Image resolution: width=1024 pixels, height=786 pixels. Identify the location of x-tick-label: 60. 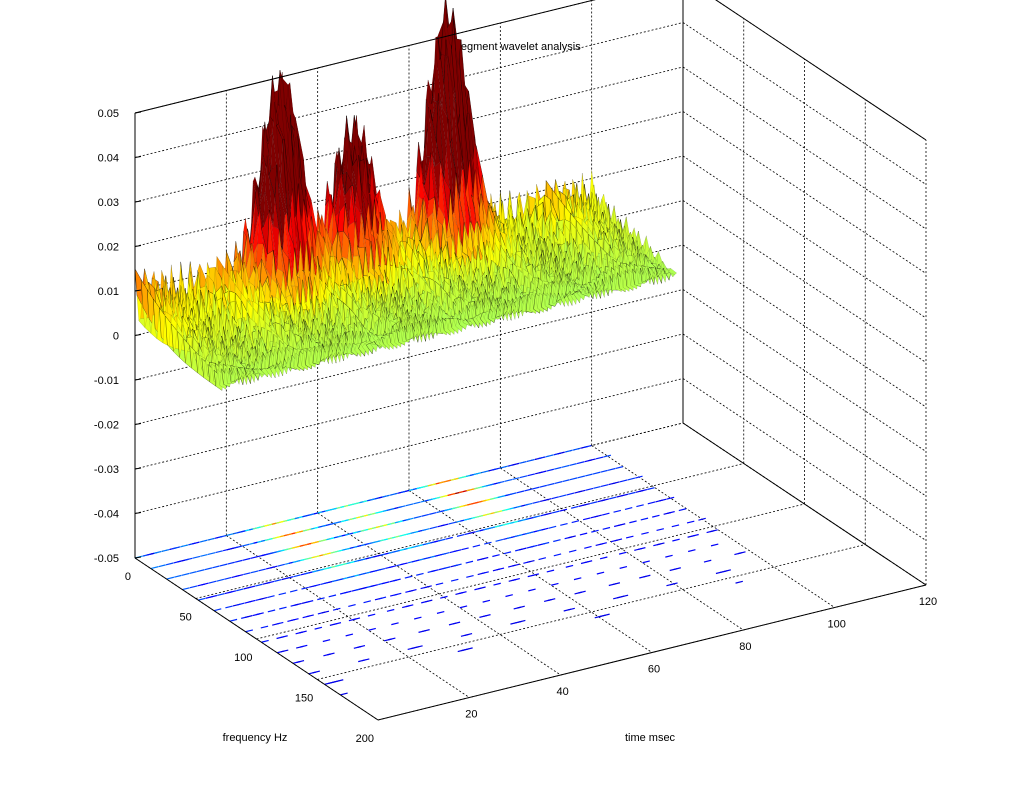
(654, 670).